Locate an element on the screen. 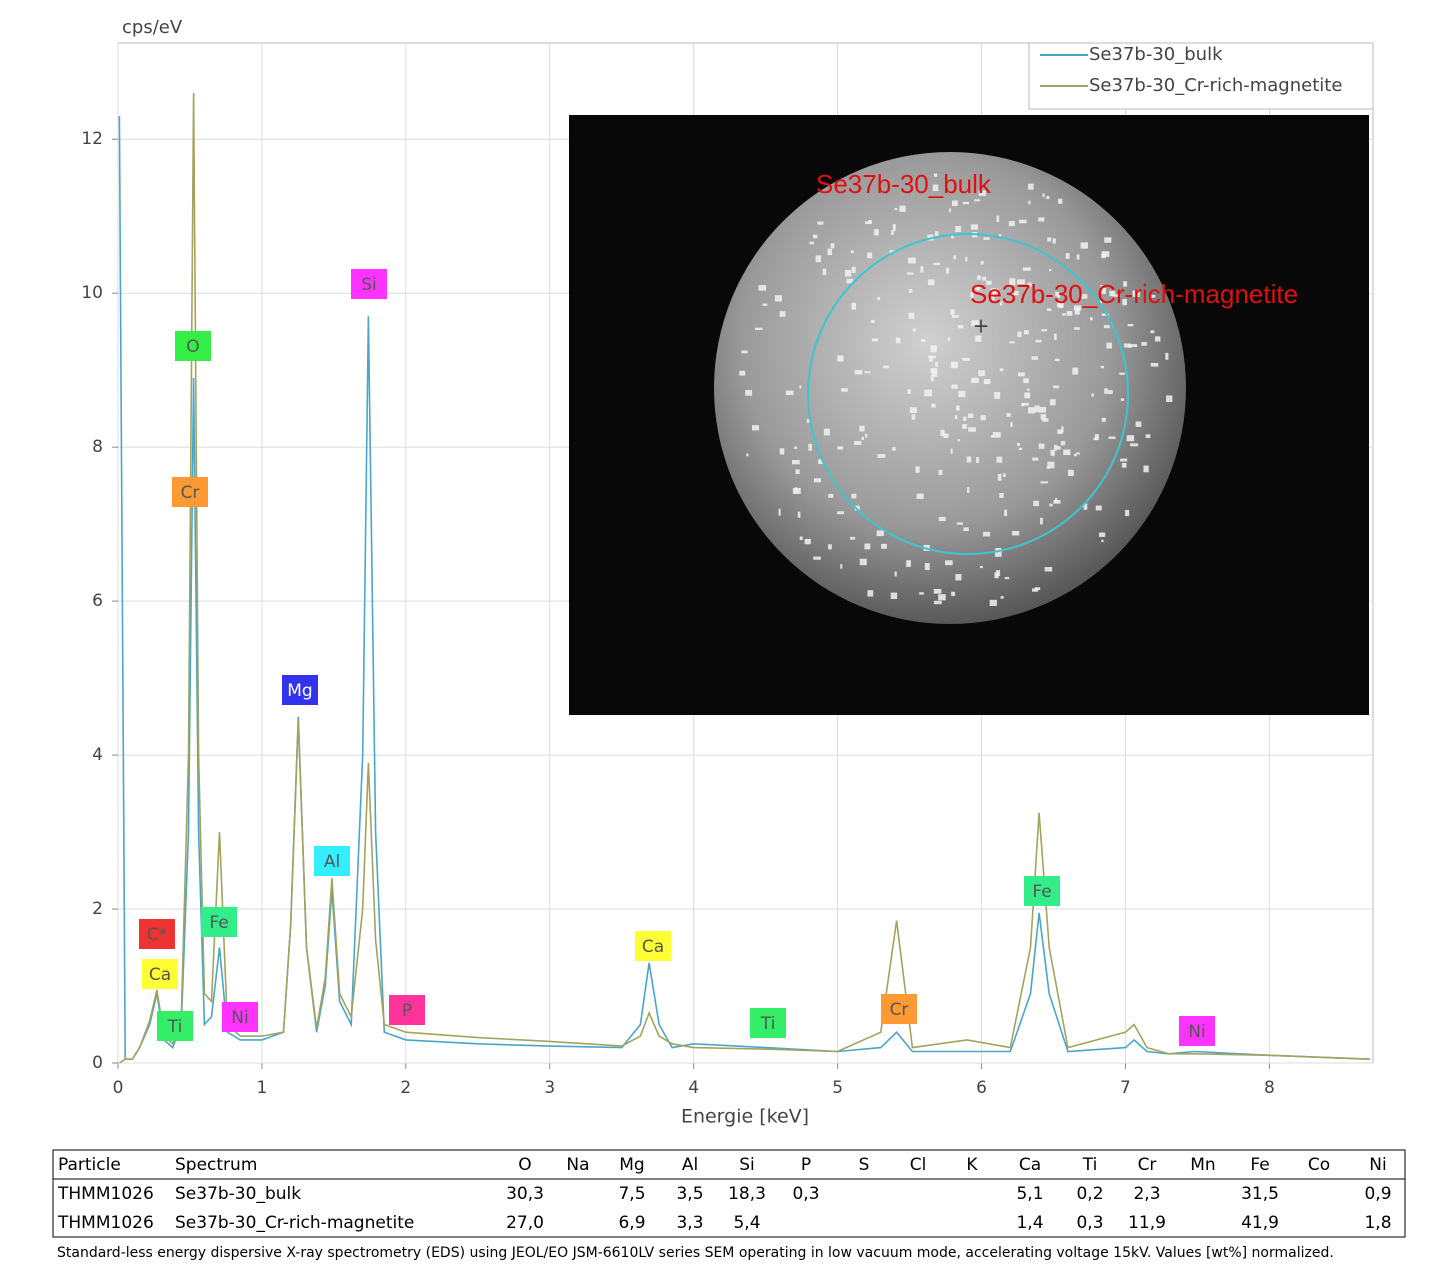 This screenshot has height=1275, width=1447. legend: Se37b-30_bulk Se37b-30_Cr-rich-magnetite is located at coordinates (1201, 76).